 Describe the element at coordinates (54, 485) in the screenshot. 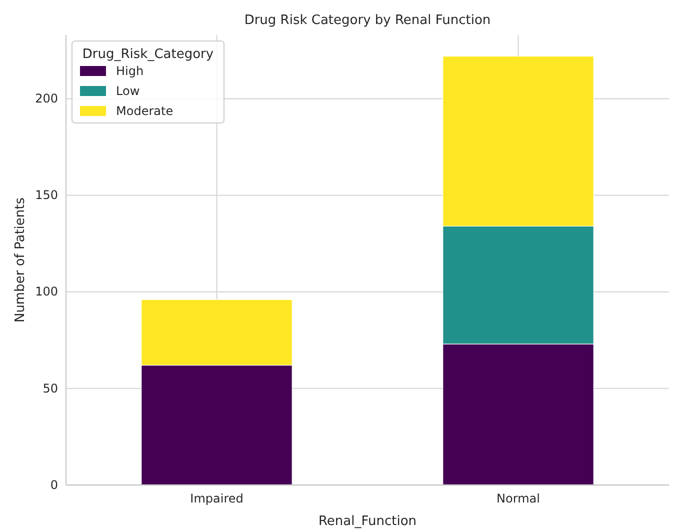

I see `y-tick-label: 0` at that location.